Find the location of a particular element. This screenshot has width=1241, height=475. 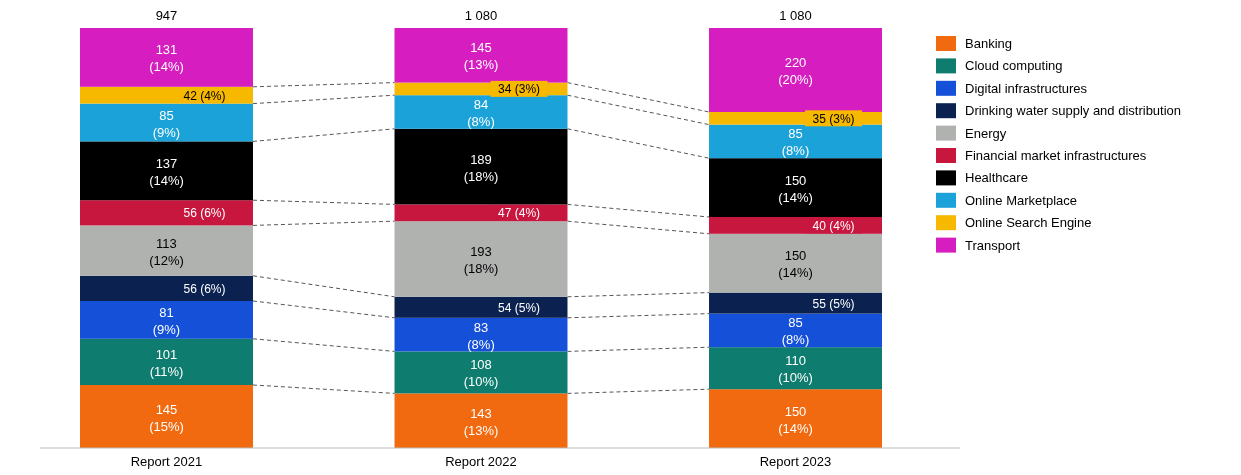

data-label: 35 (3%) is located at coordinates (833, 118).